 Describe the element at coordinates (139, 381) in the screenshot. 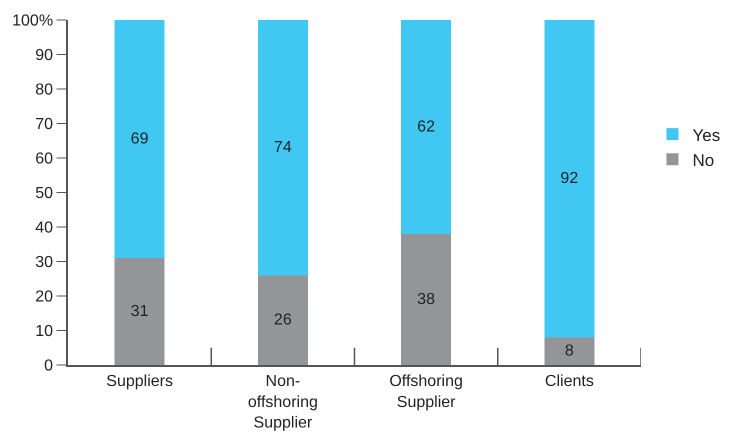

I see `x-tick-label: Suppliers` at that location.